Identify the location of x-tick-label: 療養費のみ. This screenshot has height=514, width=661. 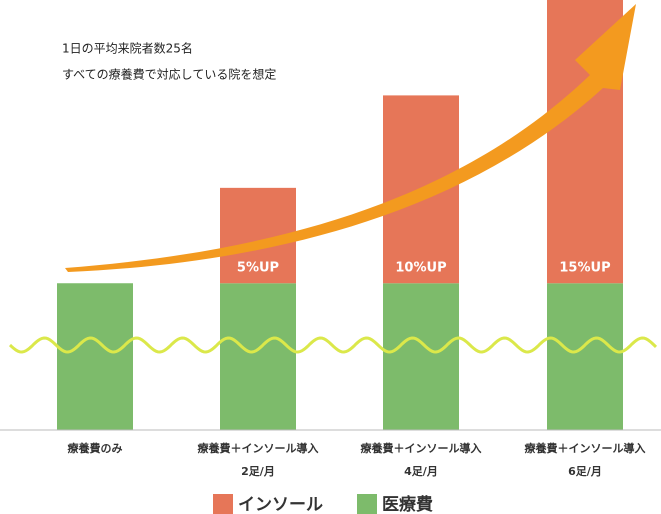
(95, 448).